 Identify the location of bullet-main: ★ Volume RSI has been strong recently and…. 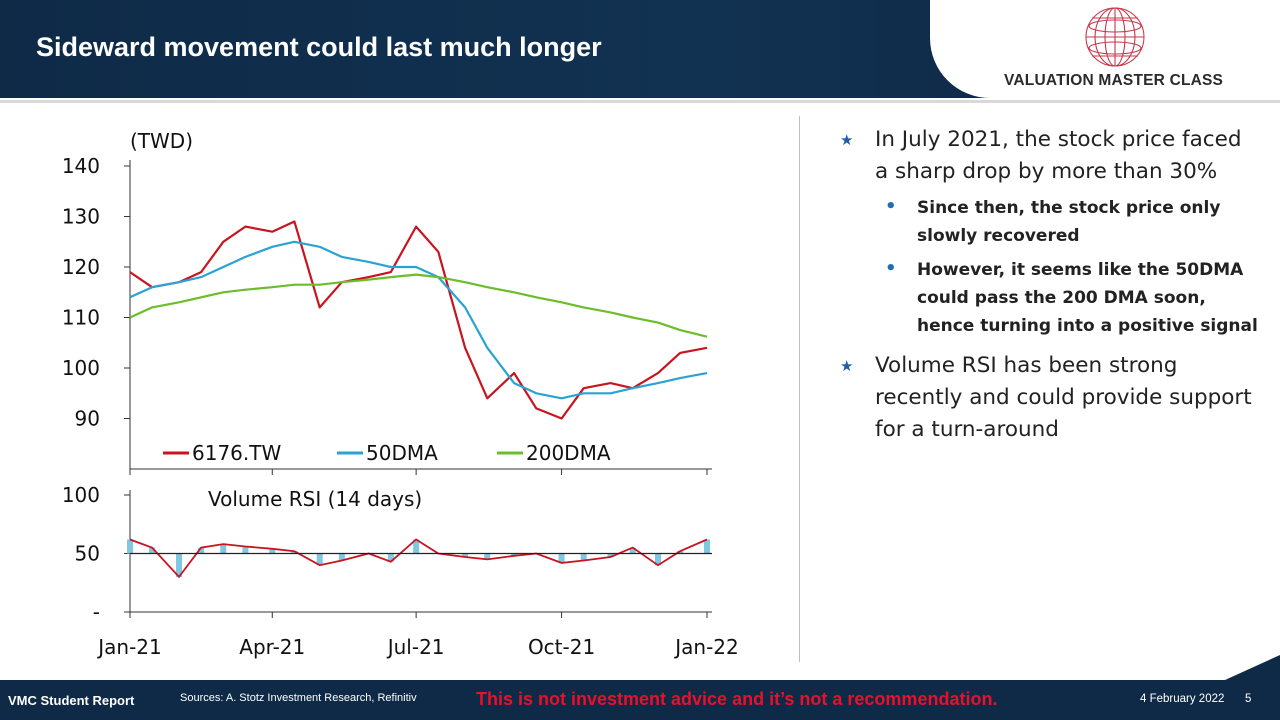
(1048, 398).